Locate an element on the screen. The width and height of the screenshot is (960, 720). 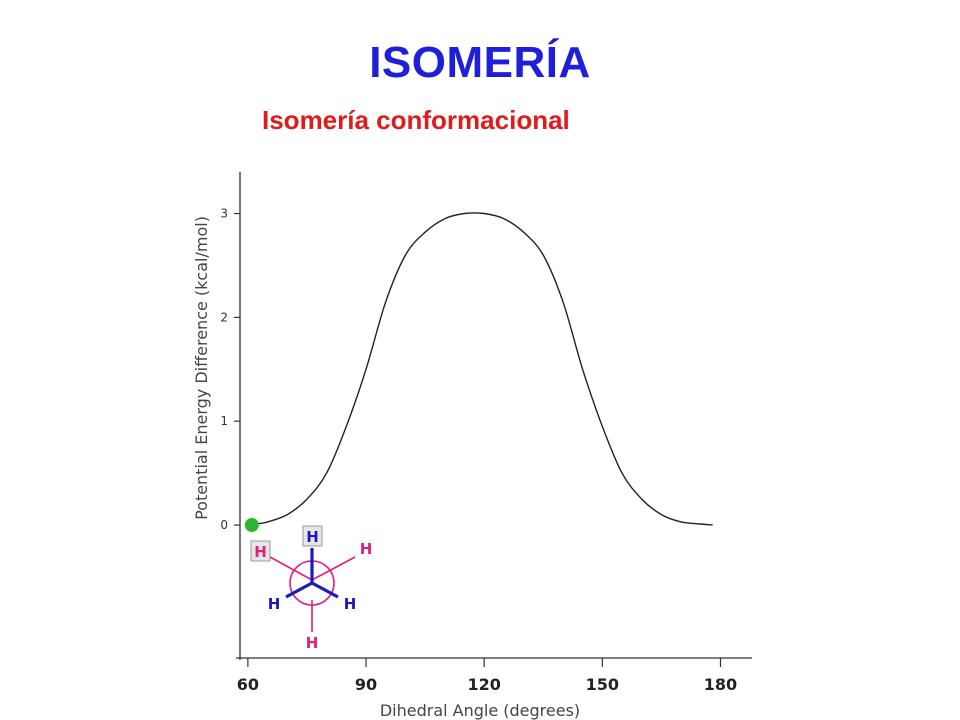
highlight-box-back-left is located at coordinates (260, 551).